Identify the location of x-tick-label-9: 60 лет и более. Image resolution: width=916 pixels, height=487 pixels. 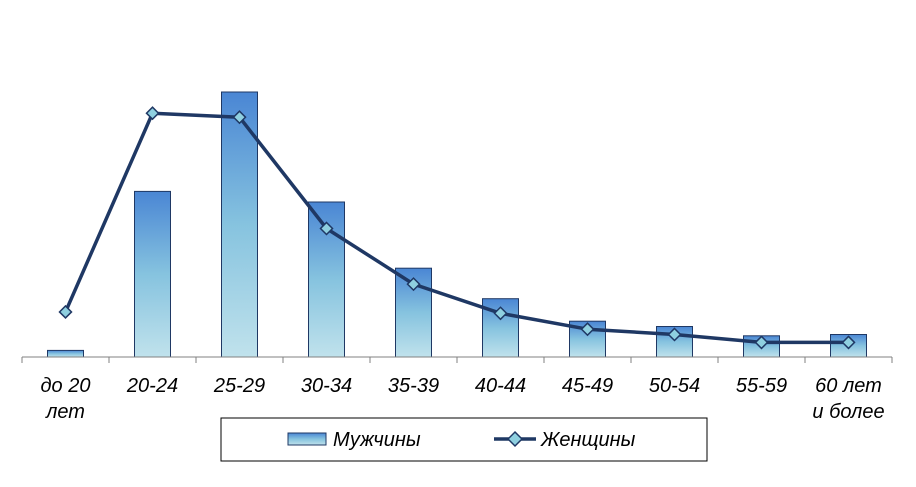
(848, 399).